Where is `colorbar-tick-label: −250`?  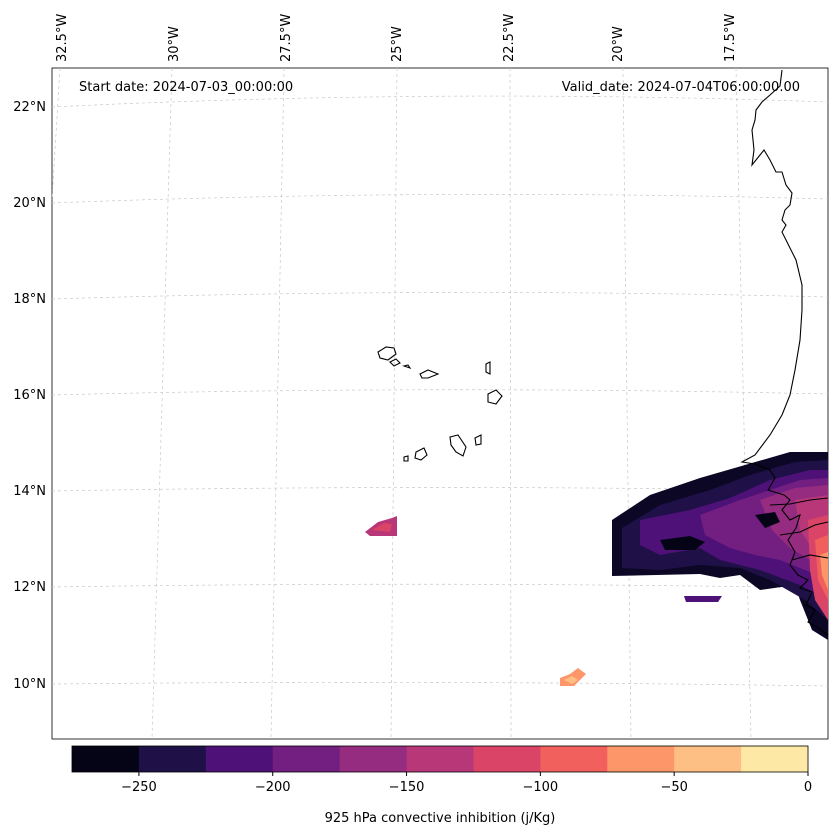 colorbar-tick-label: −250 is located at coordinates (139, 787).